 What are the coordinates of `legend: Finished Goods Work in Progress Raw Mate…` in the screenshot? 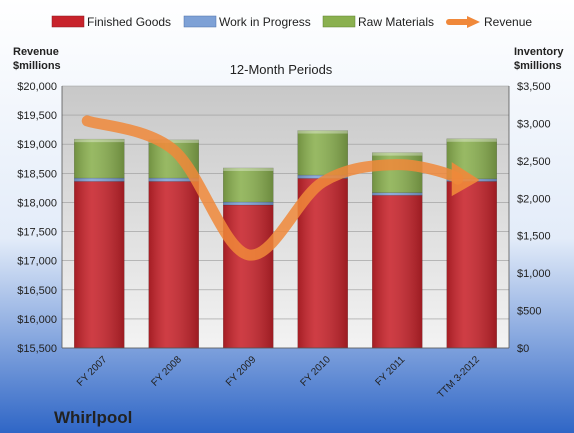 It's located at (291, 22).